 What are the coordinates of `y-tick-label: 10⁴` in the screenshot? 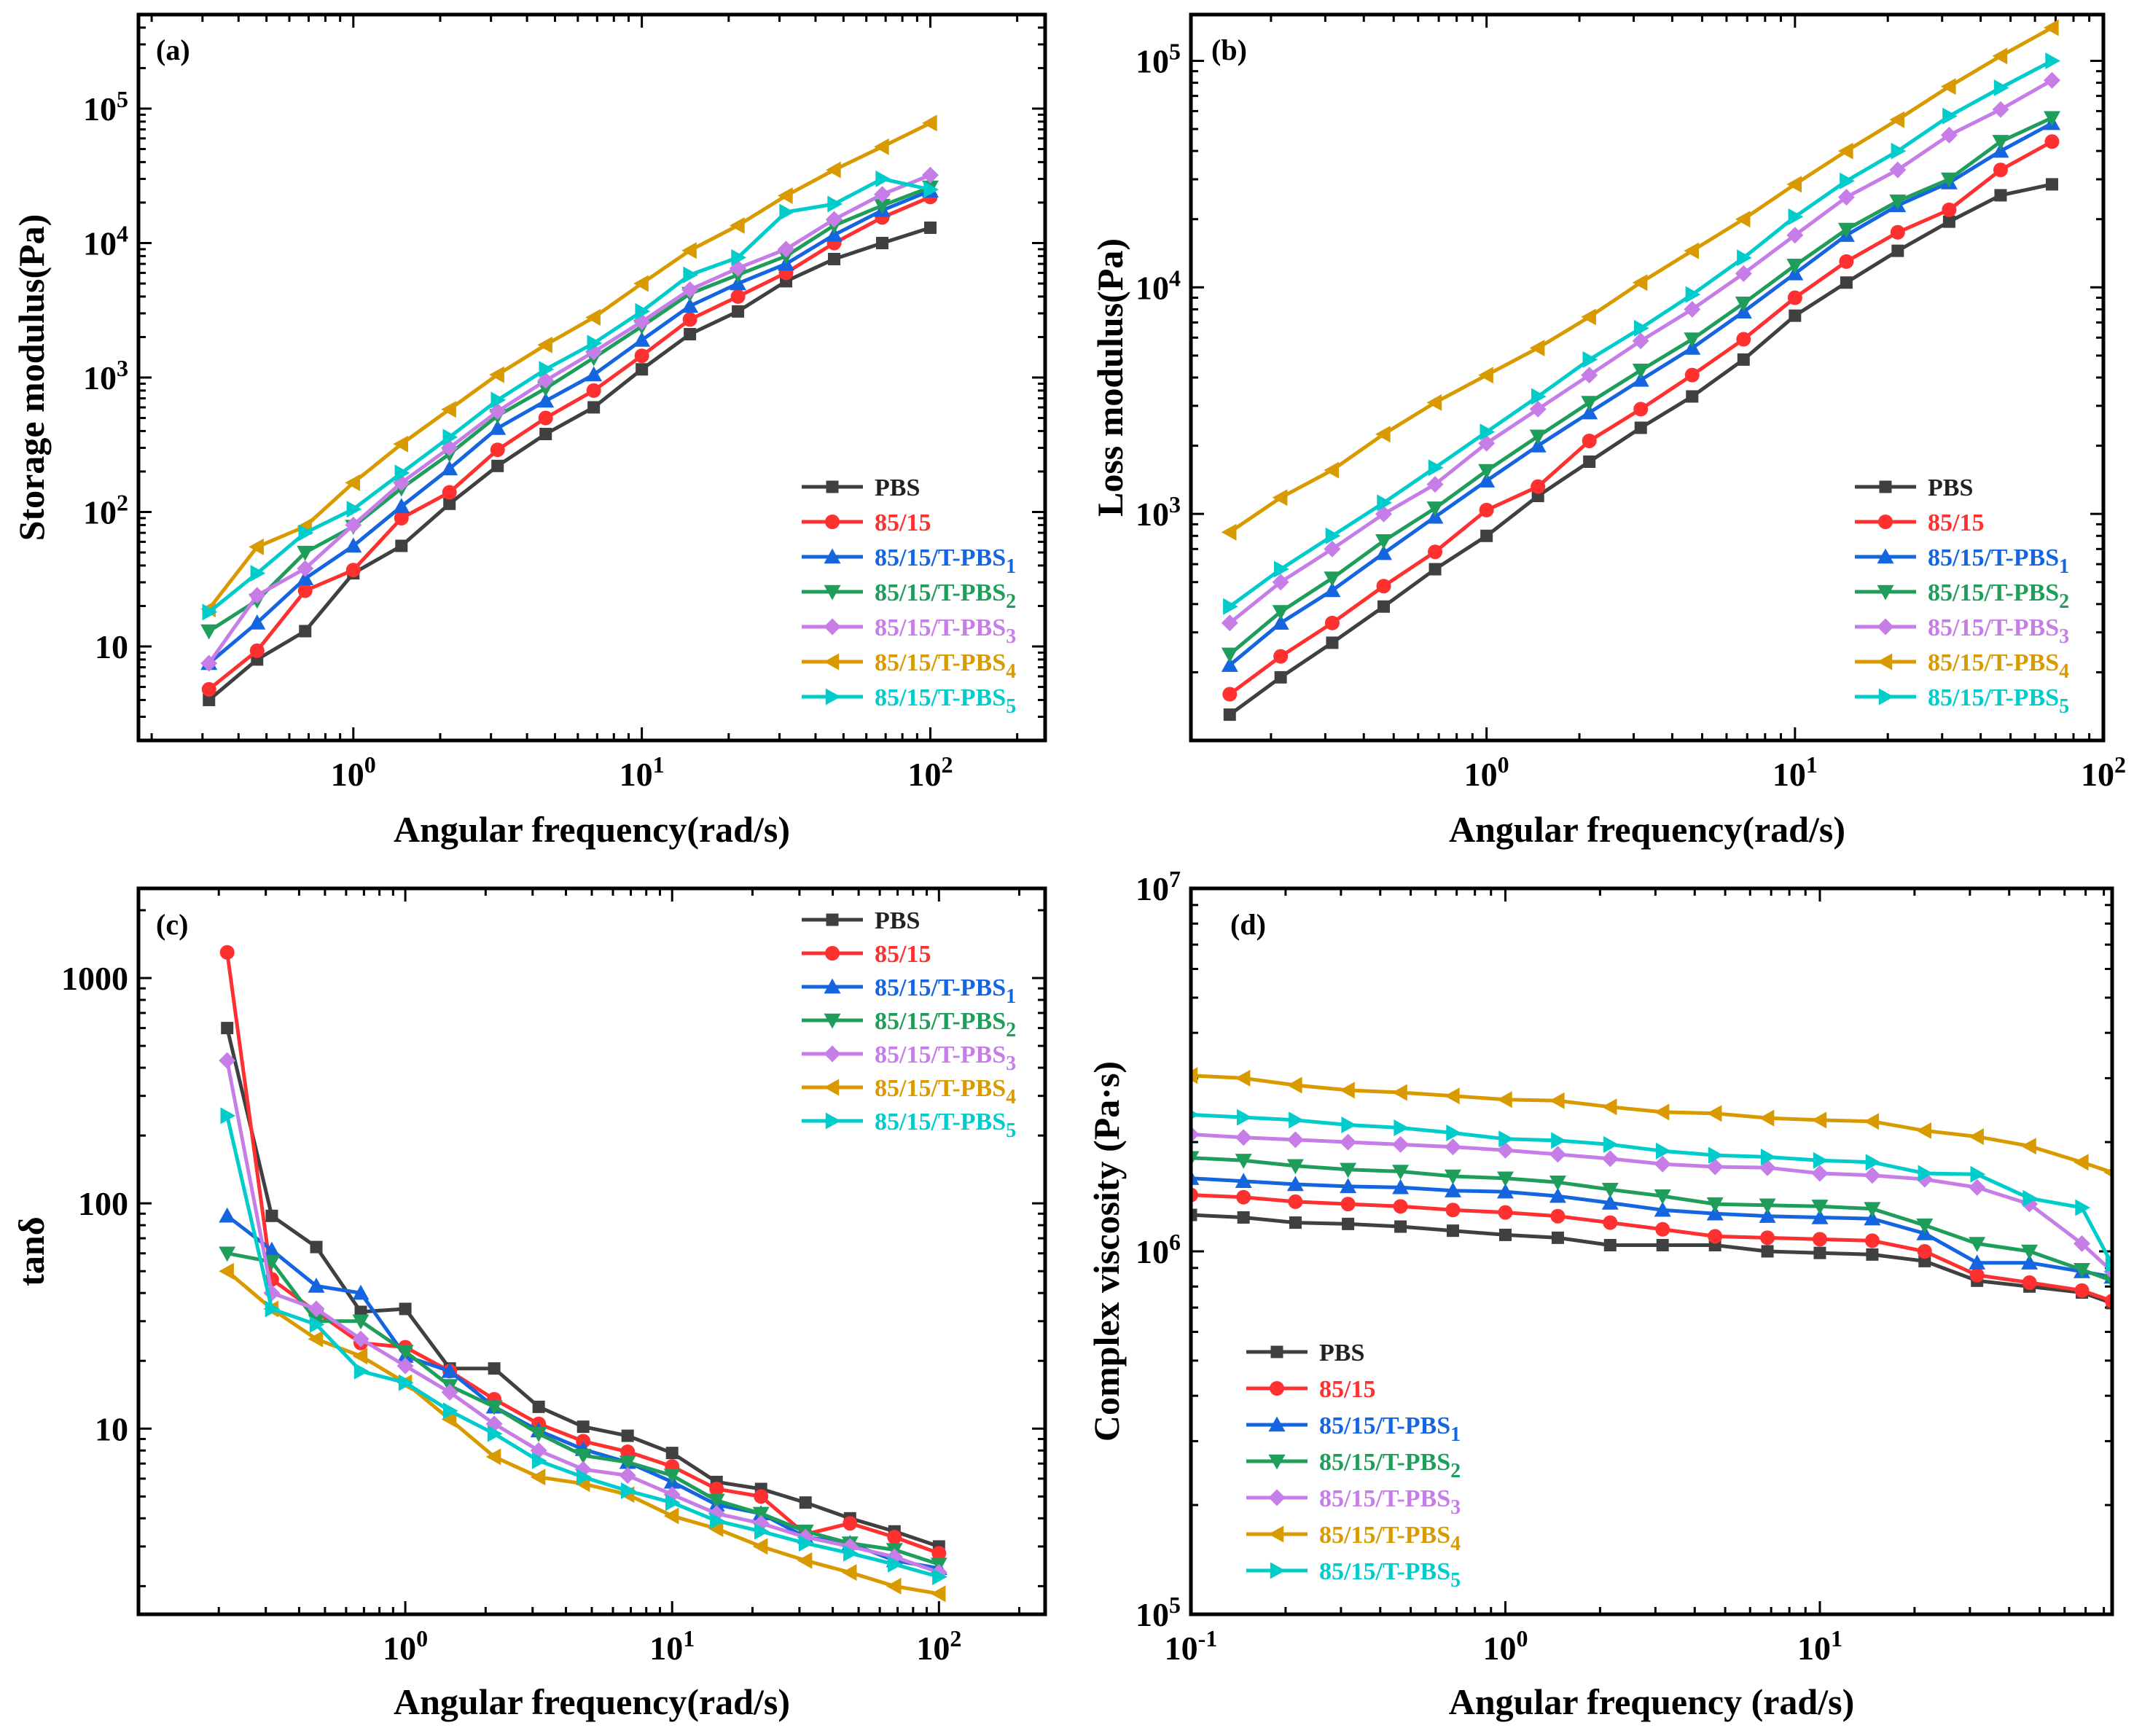 It's located at (105, 241).